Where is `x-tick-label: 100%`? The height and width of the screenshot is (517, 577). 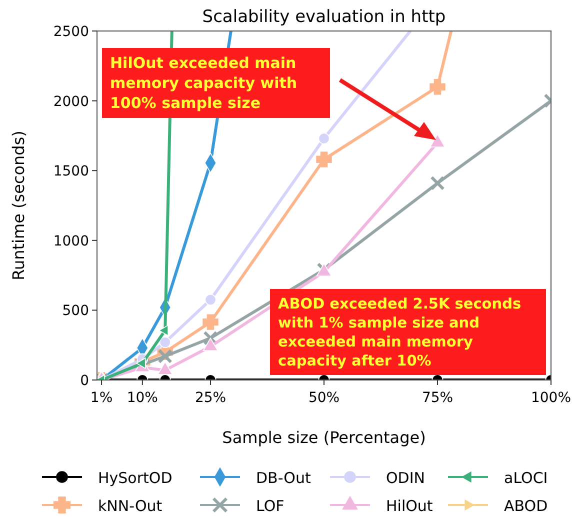 x-tick-label: 100% is located at coordinates (551, 398).